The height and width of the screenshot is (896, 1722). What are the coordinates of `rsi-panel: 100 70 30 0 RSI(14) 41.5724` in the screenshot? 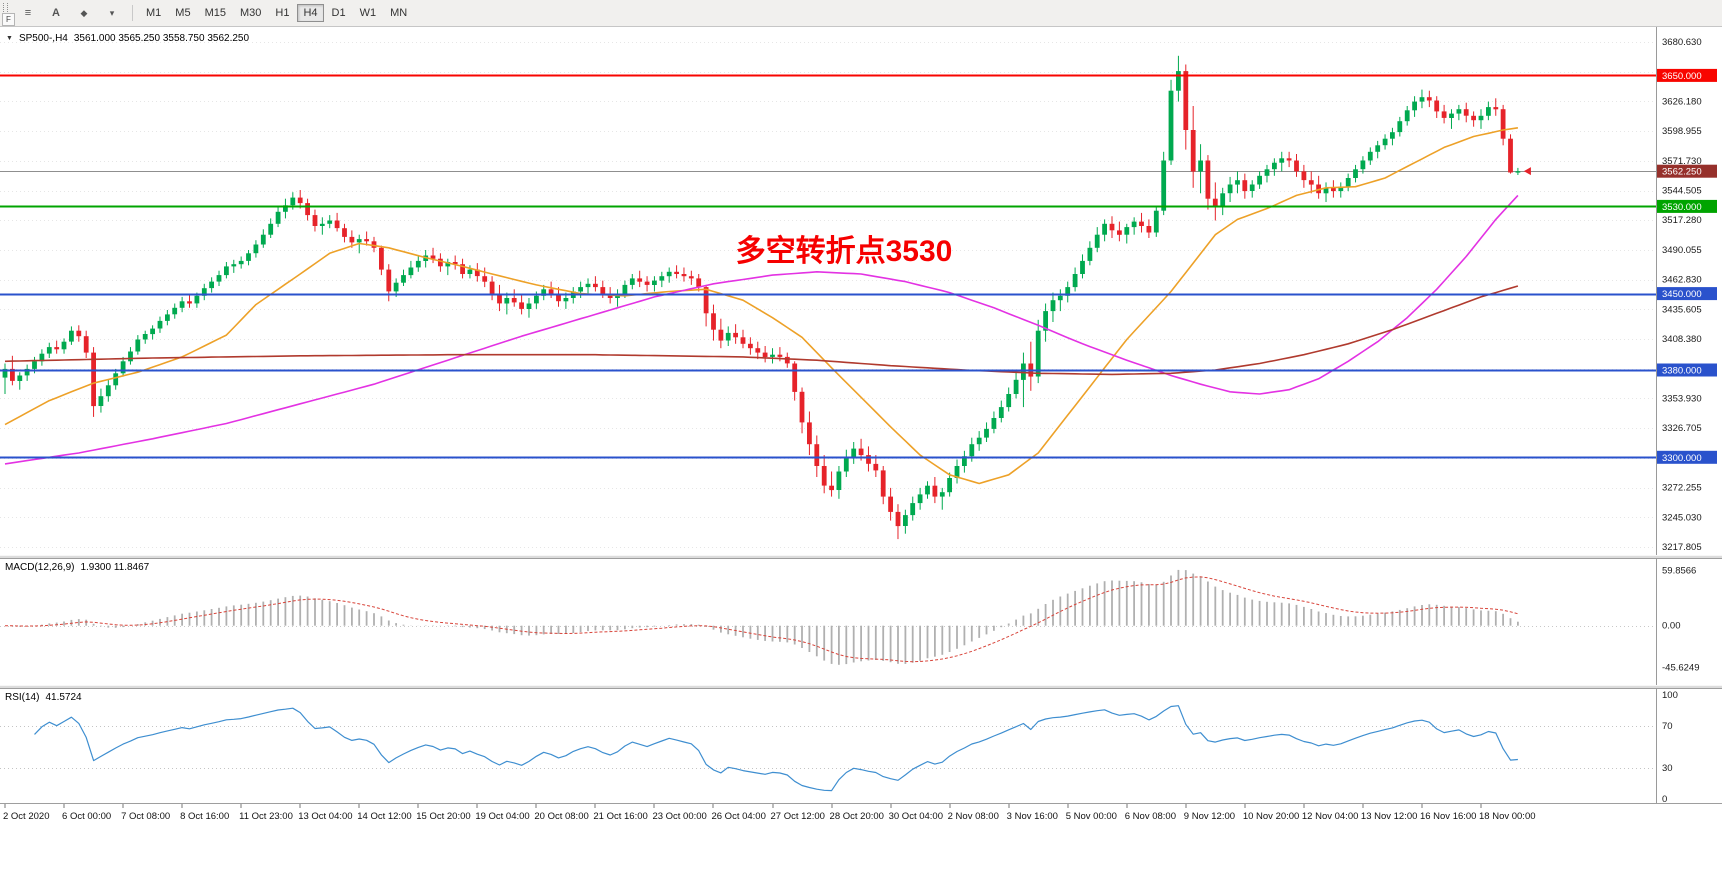 It's located at (861, 746).